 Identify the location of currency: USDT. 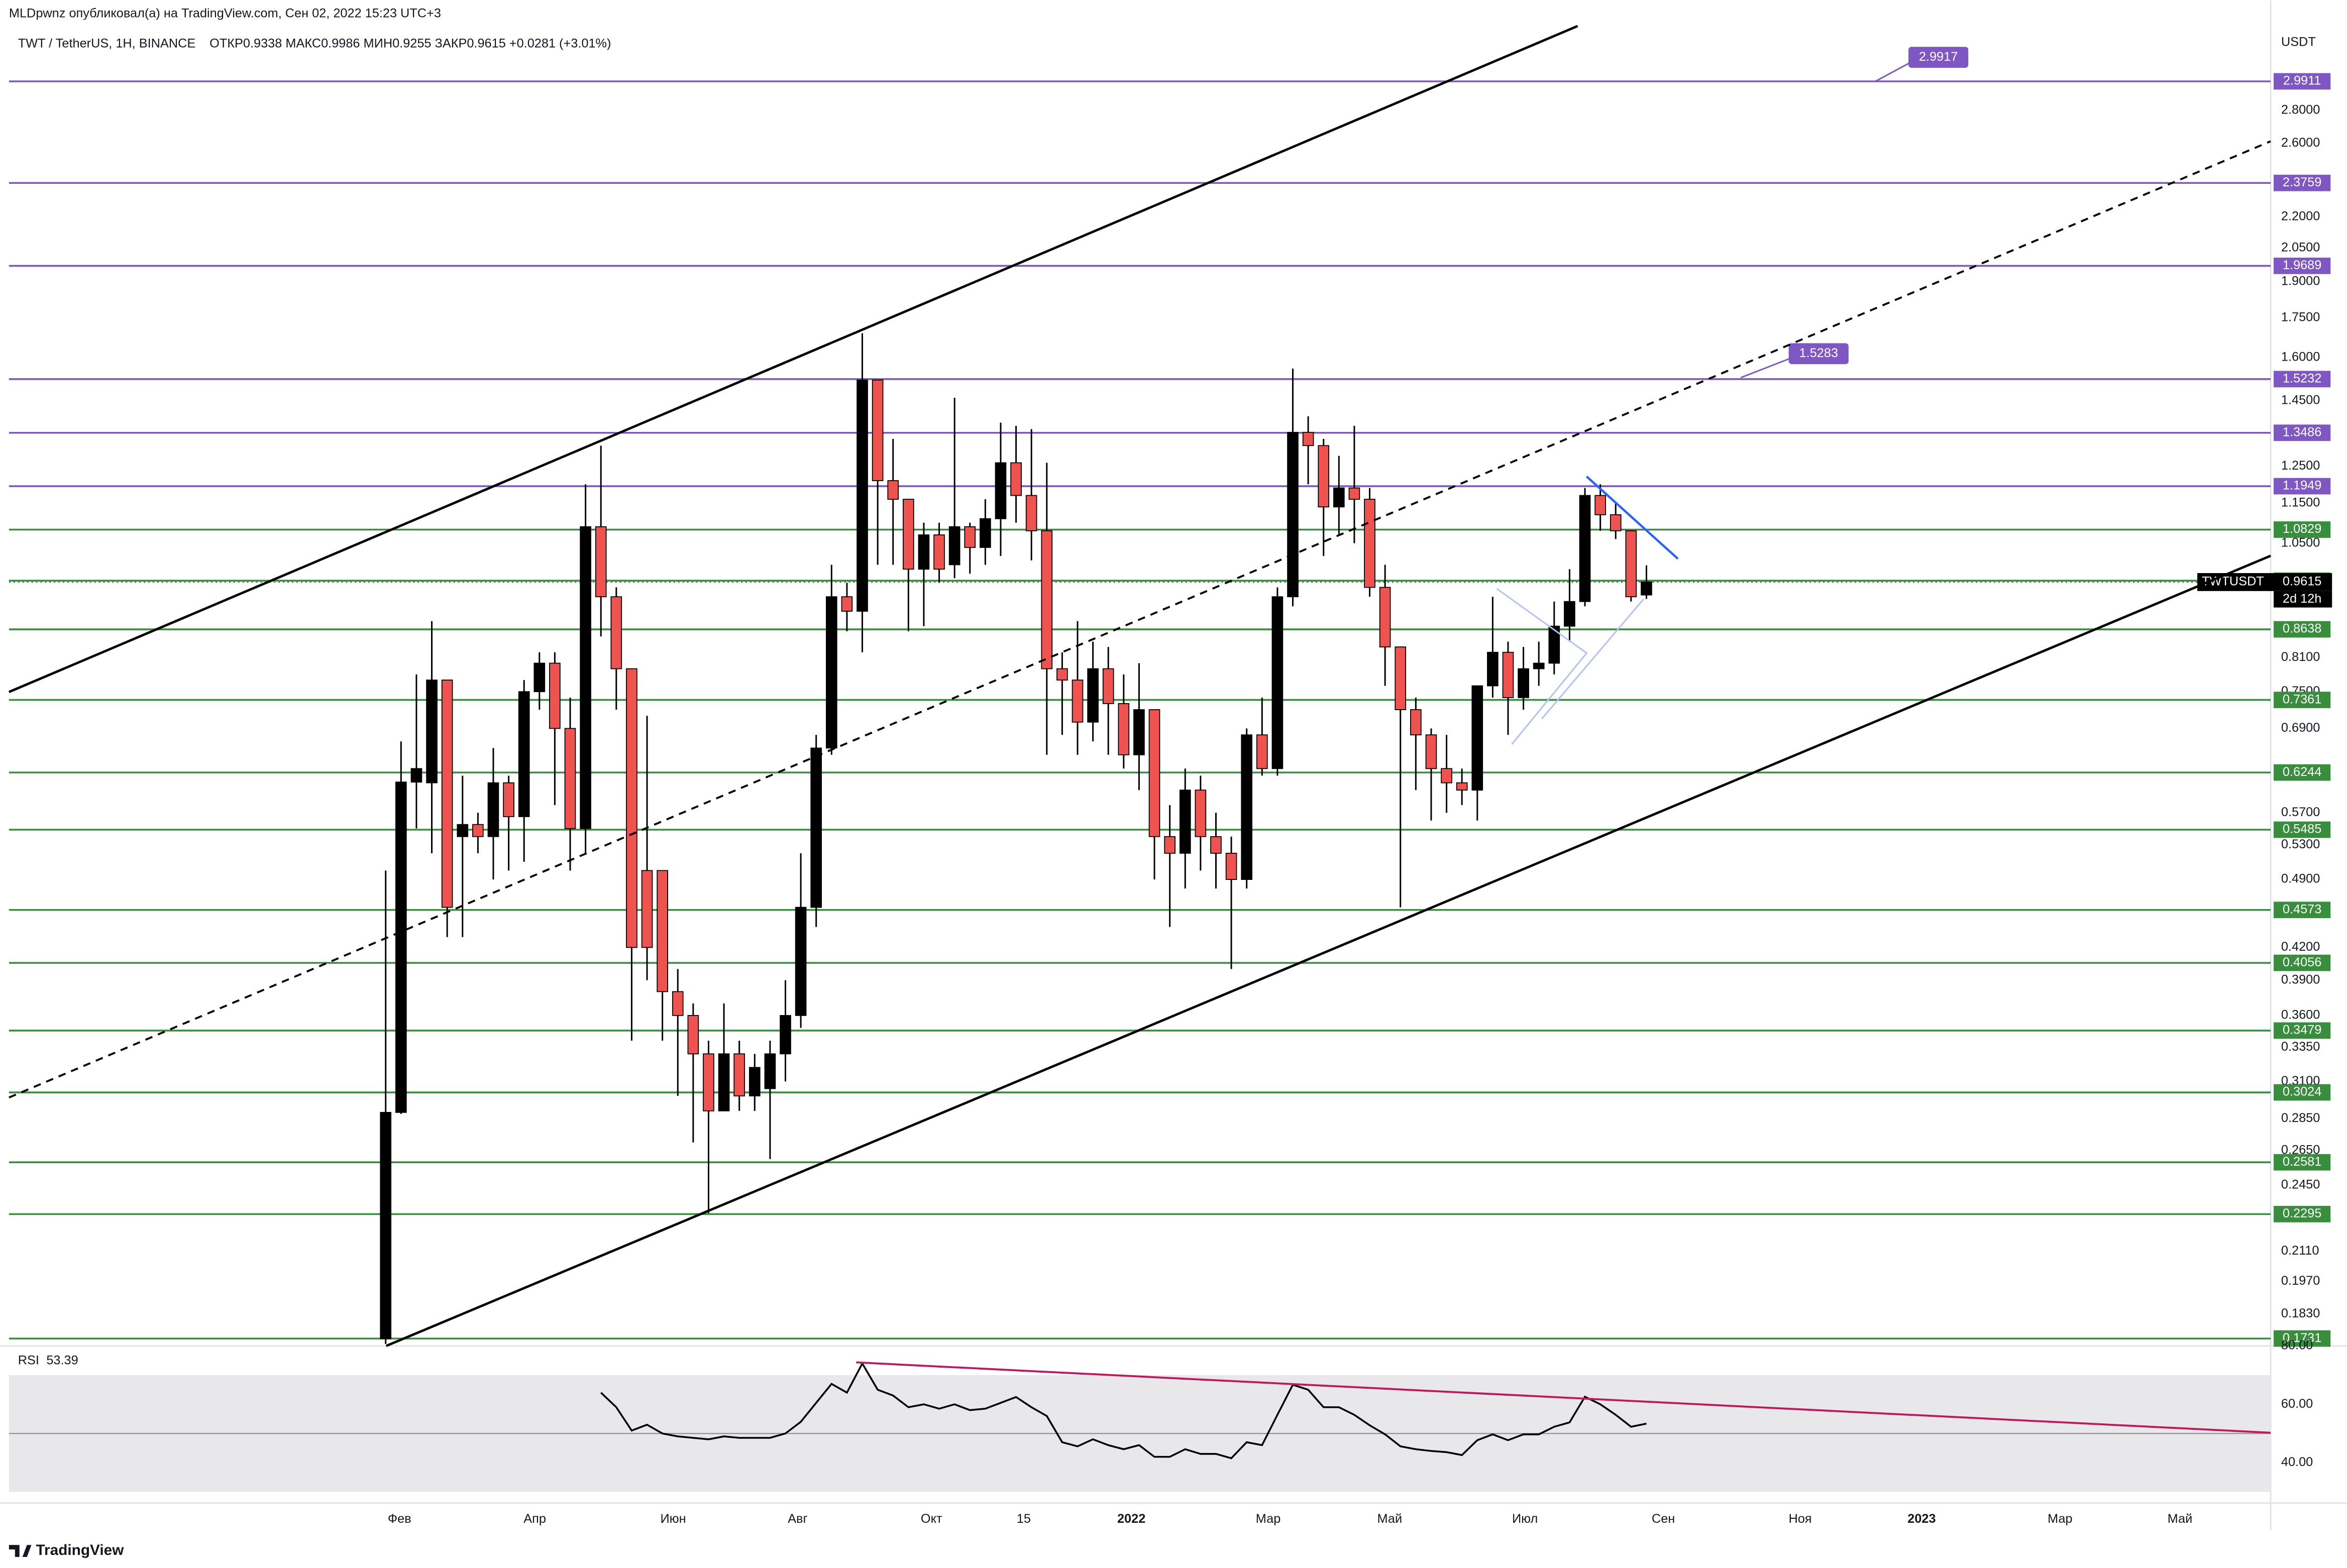
(2299, 42).